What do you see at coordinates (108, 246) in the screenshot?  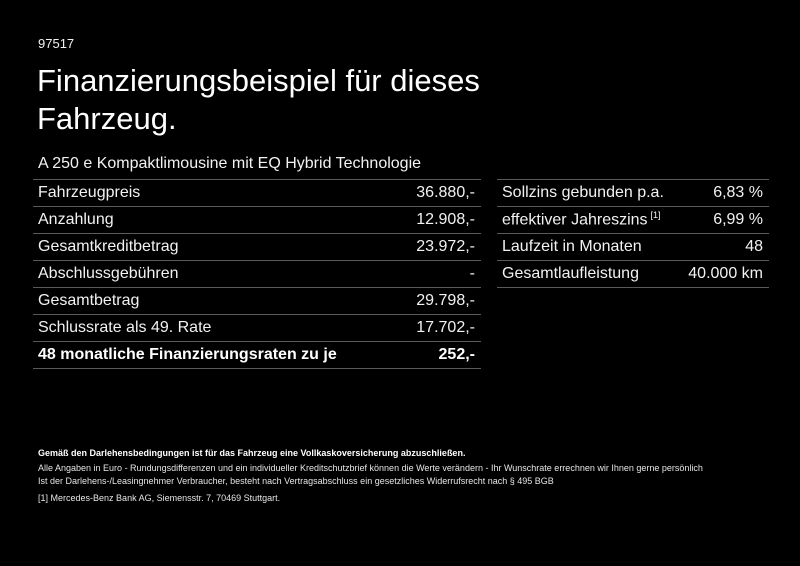 I see `row-label: Gesamtkreditbetrag` at bounding box center [108, 246].